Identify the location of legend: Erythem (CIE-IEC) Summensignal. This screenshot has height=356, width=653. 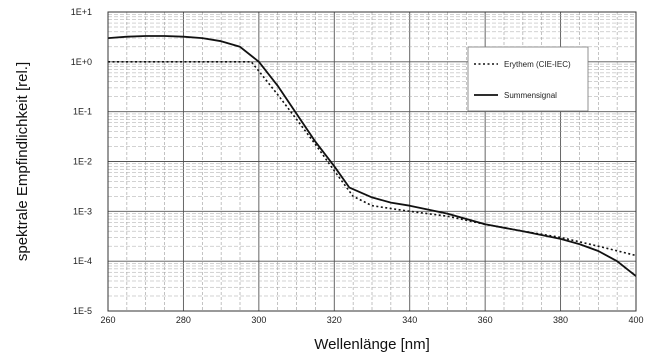
(528, 79).